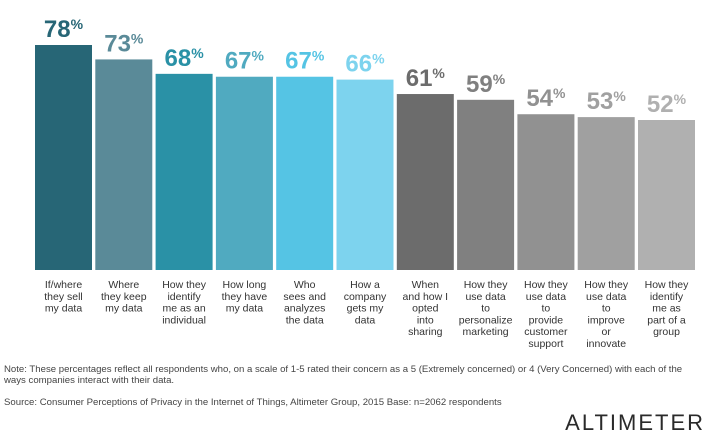 The height and width of the screenshot is (436, 709). Describe the element at coordinates (606, 314) in the screenshot. I see `category-label: How they use data to improve or innovate` at that location.